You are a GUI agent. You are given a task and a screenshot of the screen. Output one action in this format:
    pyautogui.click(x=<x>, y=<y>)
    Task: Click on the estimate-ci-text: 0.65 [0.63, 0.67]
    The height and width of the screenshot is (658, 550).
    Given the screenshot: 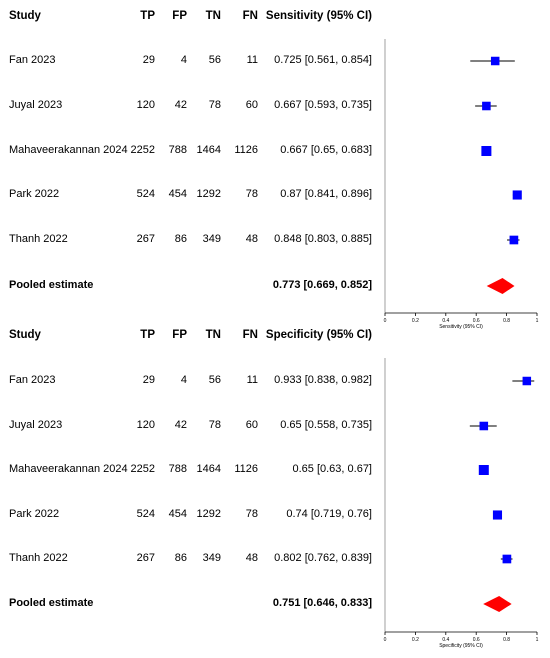 What is the action you would take?
    pyautogui.click(x=332, y=469)
    